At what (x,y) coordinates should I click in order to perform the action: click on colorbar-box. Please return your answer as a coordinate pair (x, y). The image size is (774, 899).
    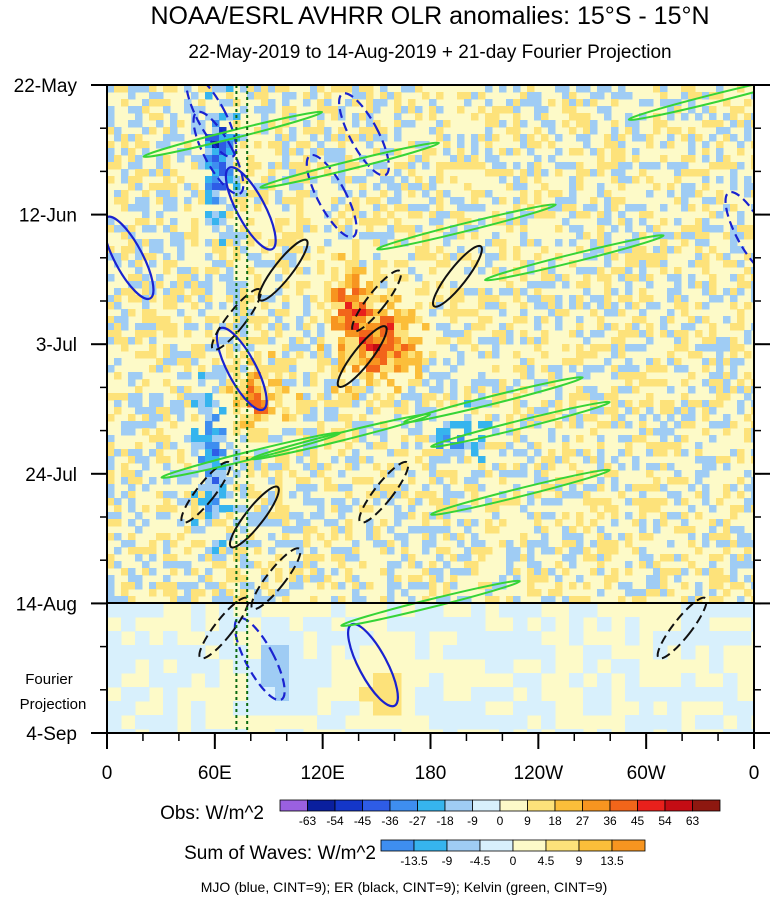
    Looking at the image, I should click on (321, 805).